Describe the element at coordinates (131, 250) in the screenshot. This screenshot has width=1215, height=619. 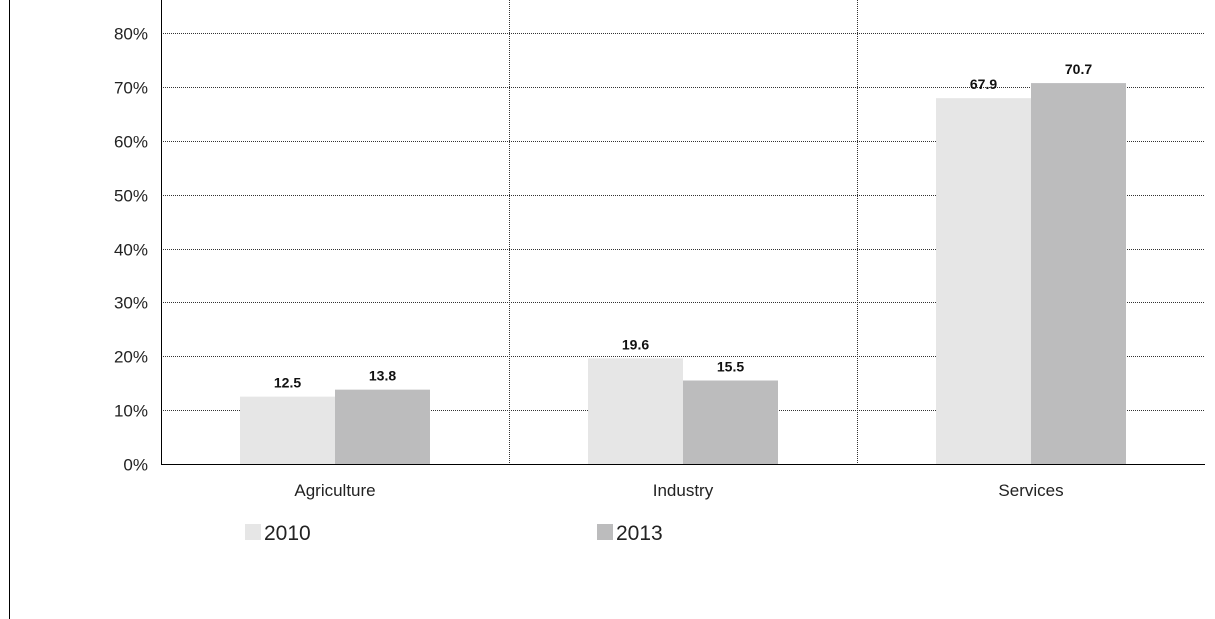
I see `y-tick-label: 40%` at that location.